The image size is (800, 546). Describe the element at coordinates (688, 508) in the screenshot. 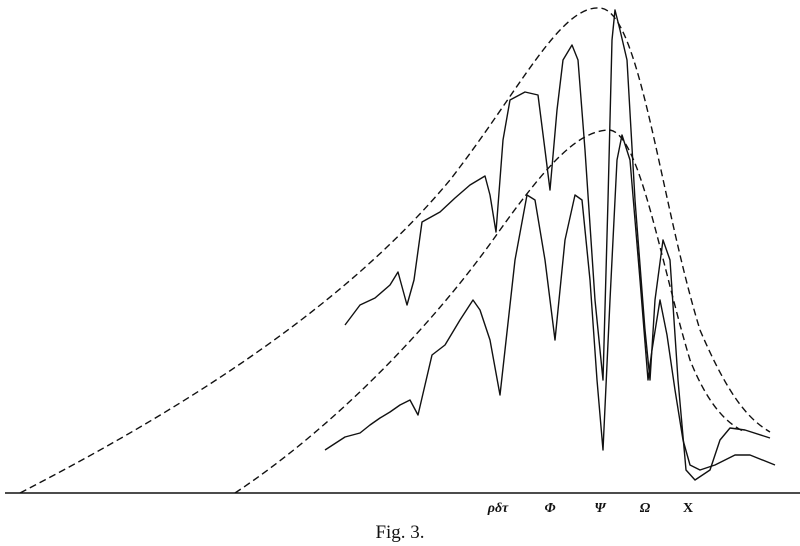

I see `line-label: X` at that location.